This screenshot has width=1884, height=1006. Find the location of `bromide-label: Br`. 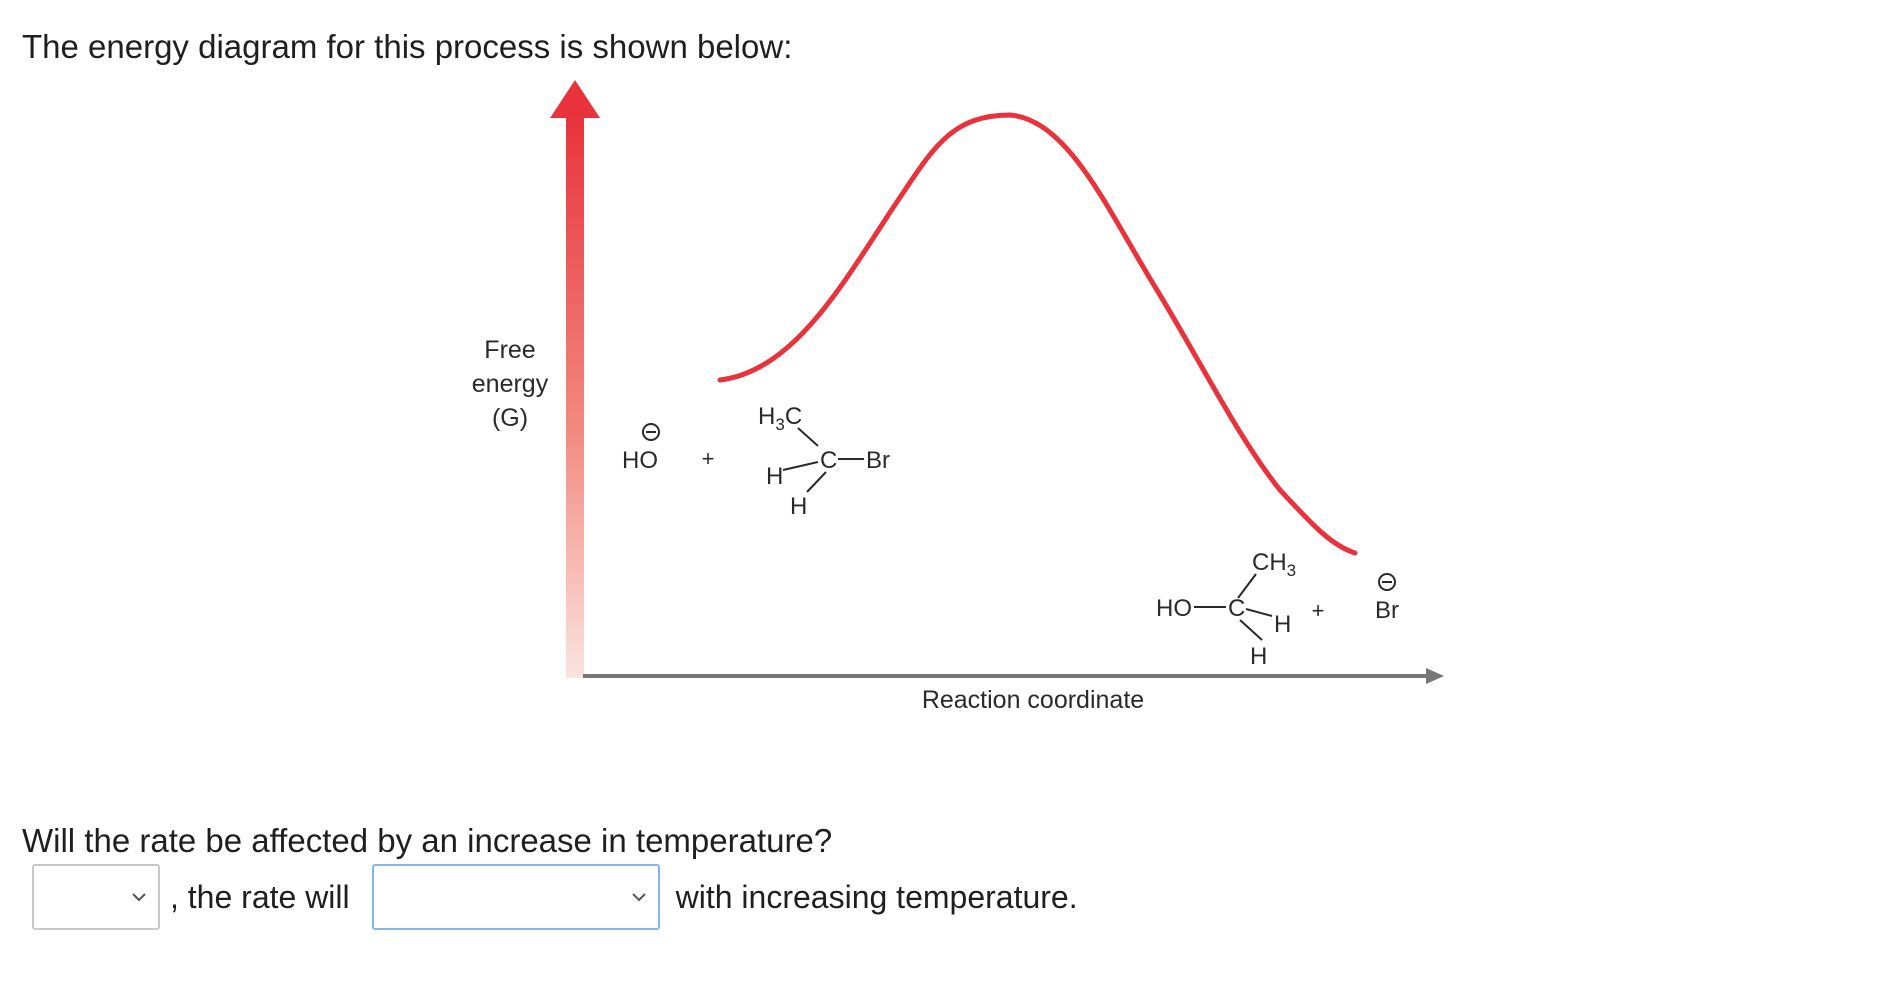

bromide-label: Br is located at coordinates (1387, 610).